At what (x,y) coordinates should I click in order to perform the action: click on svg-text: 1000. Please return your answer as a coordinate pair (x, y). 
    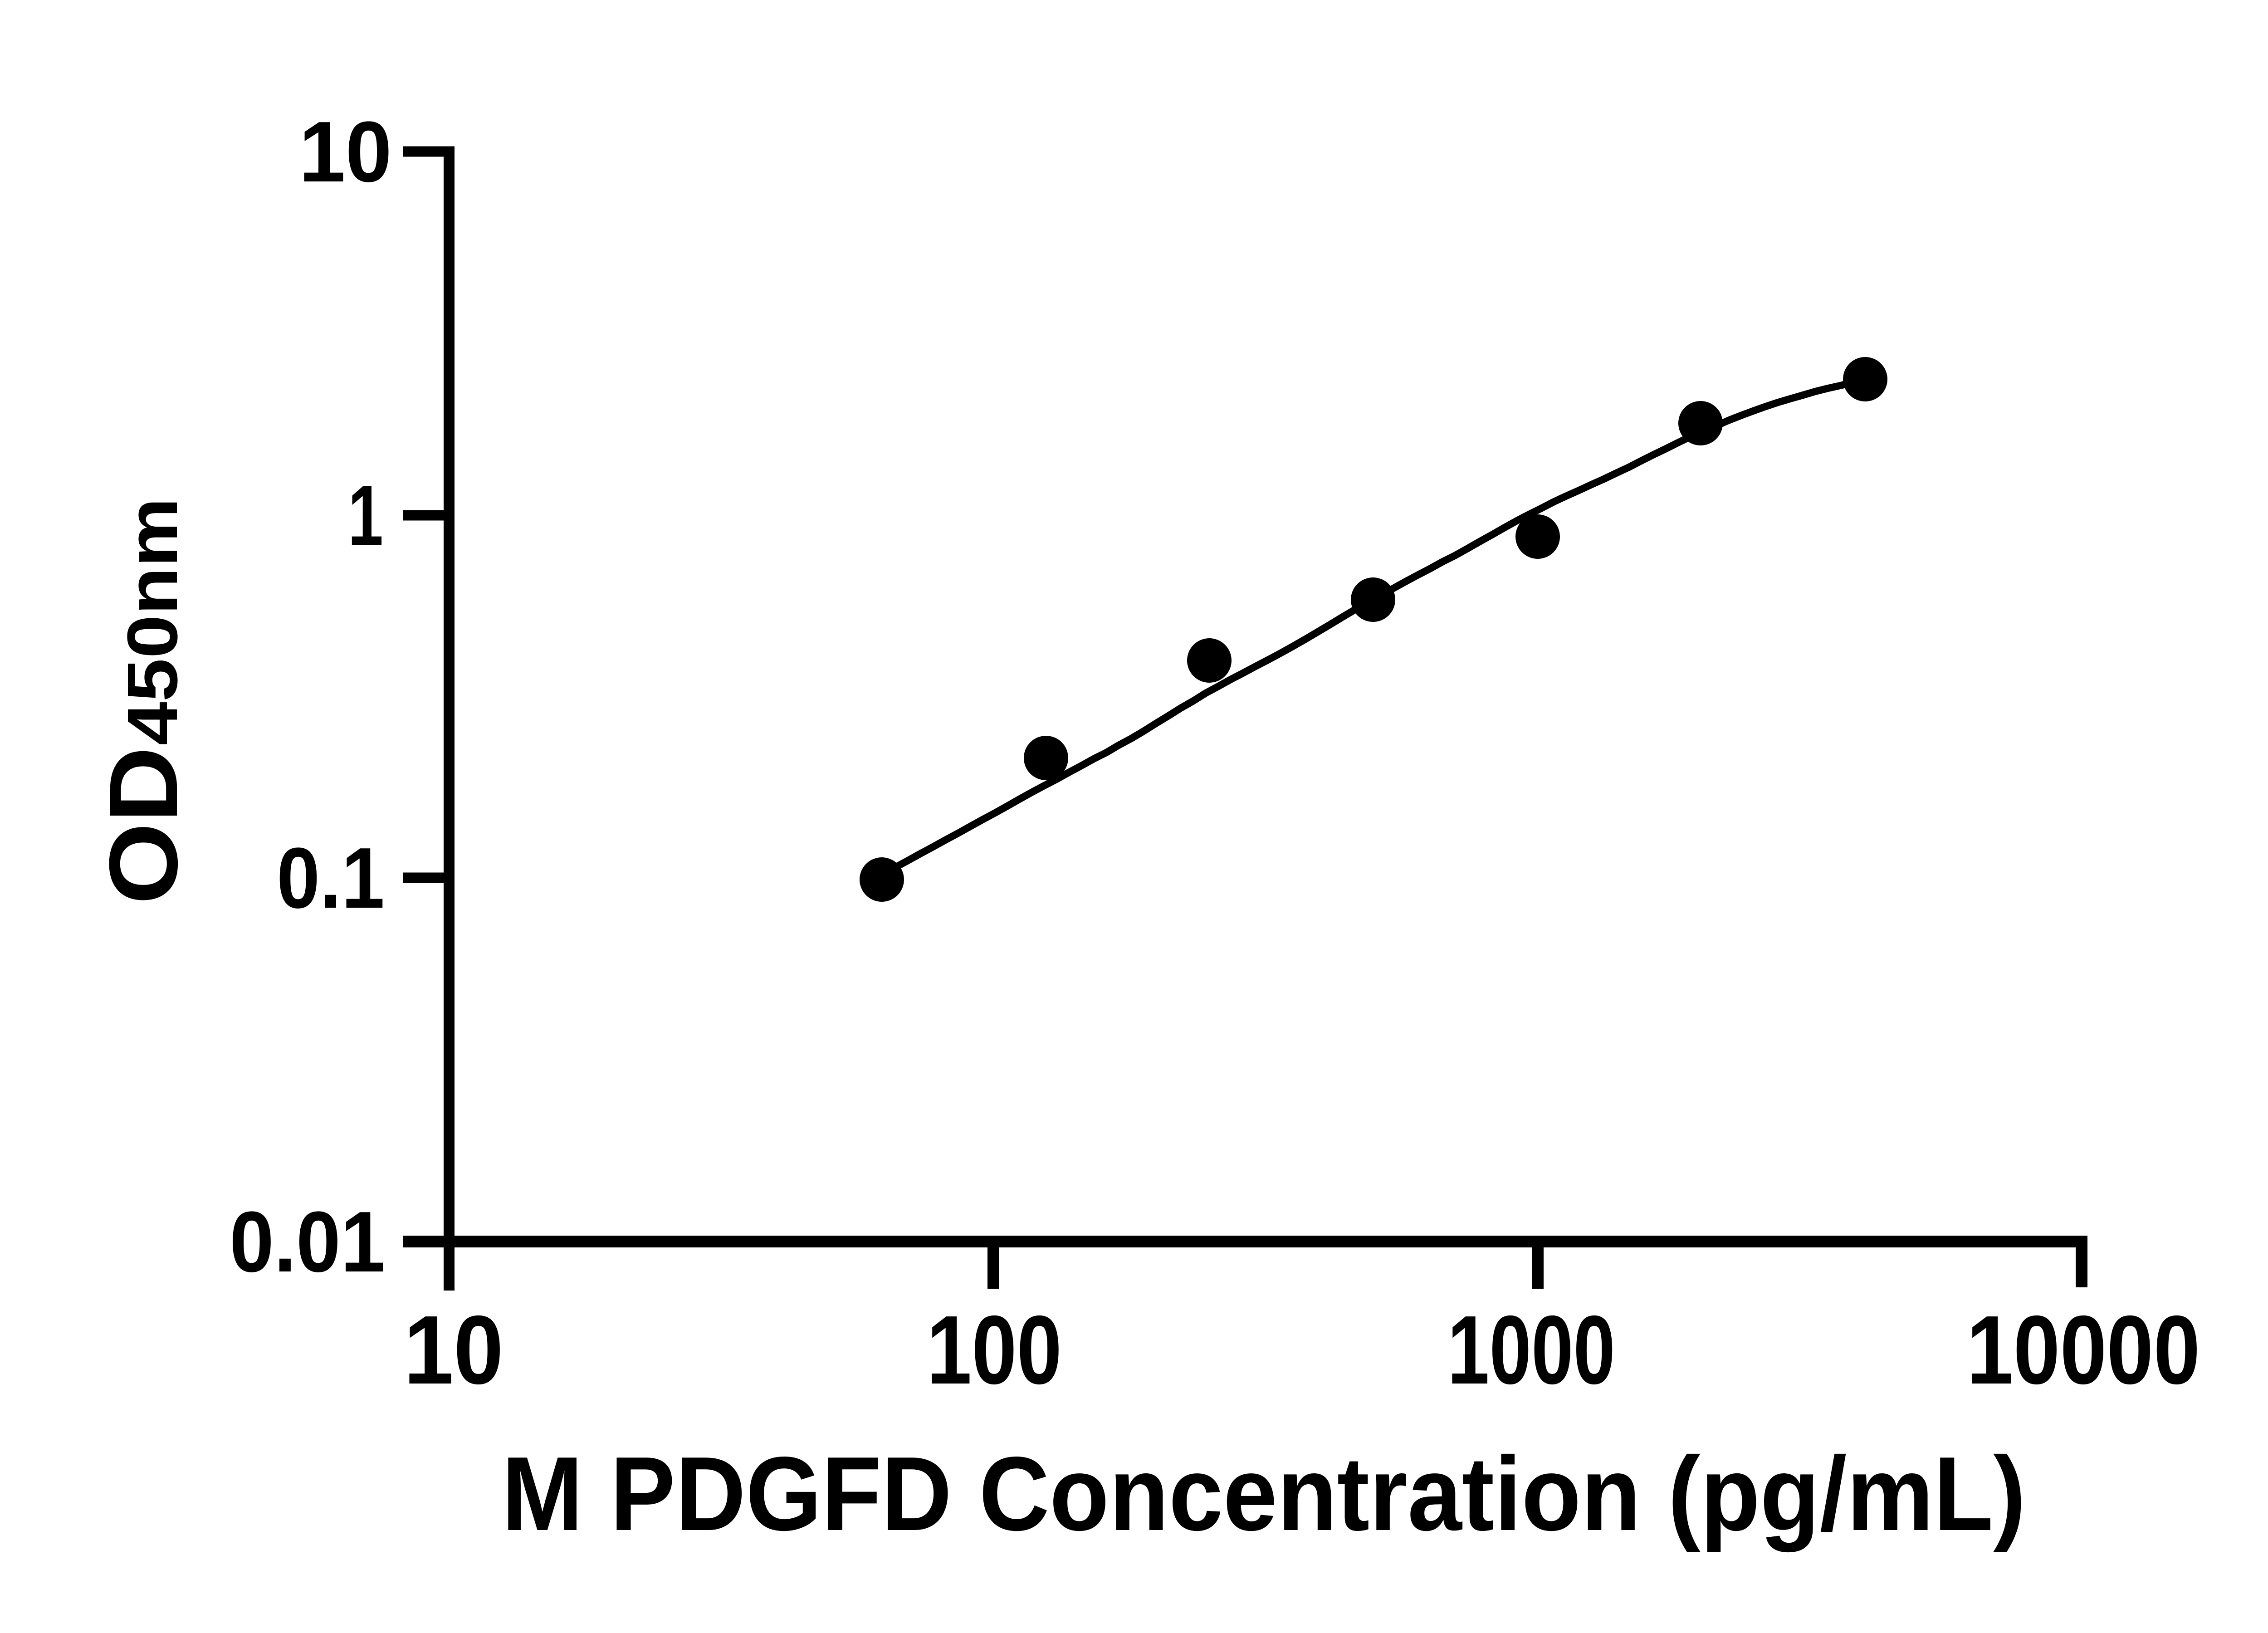
    Looking at the image, I should click on (1531, 1349).